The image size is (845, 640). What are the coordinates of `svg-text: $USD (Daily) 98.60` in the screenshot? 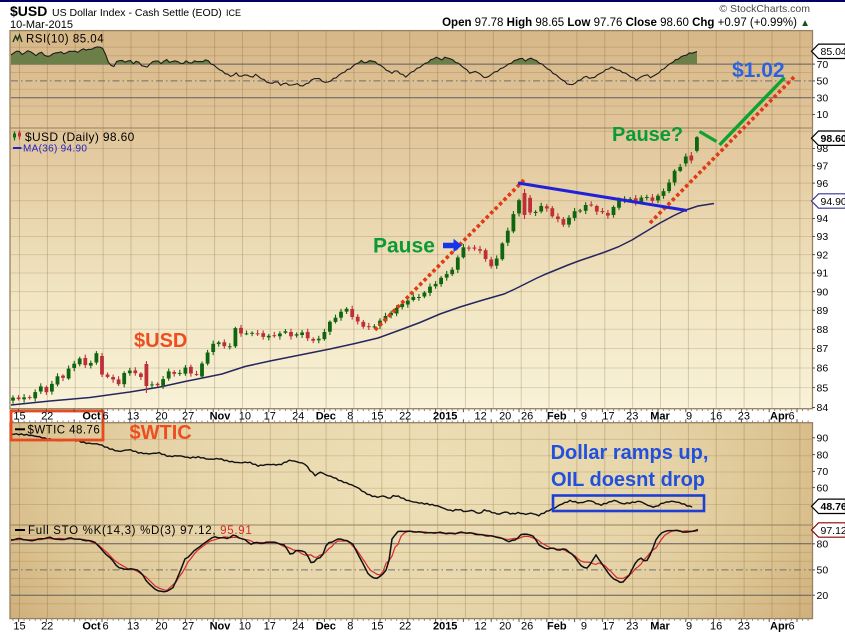 It's located at (80, 137).